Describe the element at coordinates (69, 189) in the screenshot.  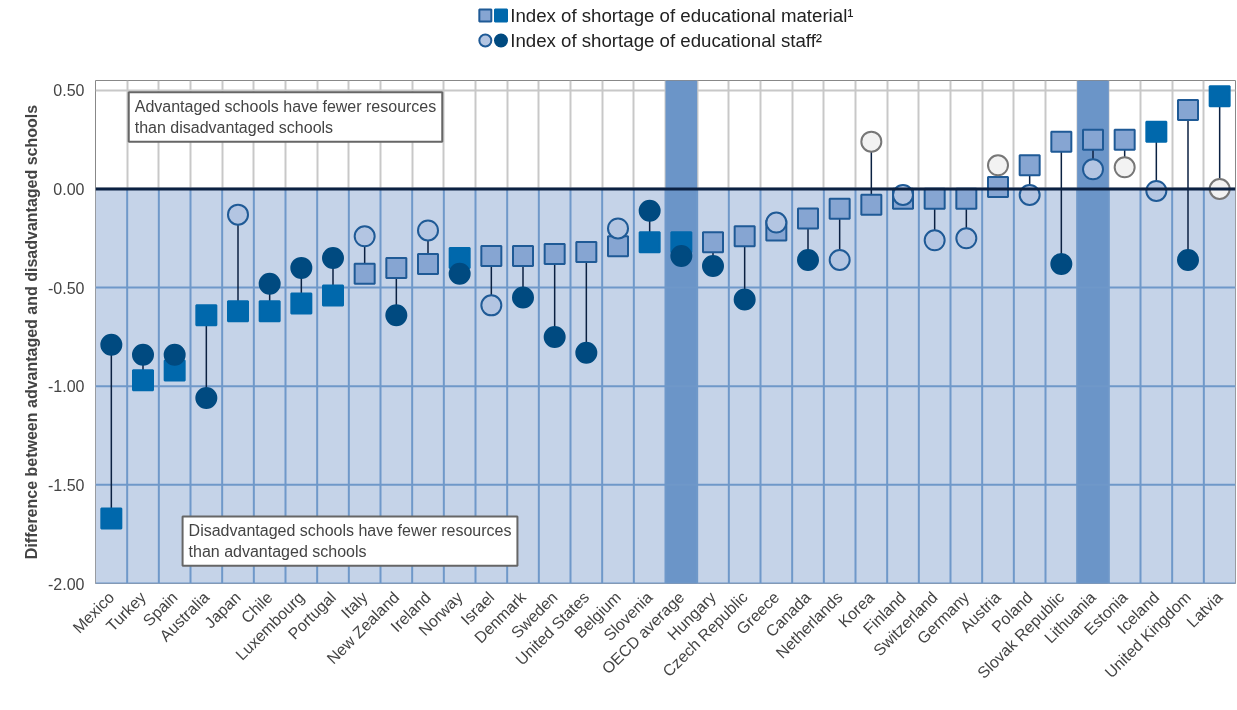
I see `y-tick-label: 0.00` at that location.